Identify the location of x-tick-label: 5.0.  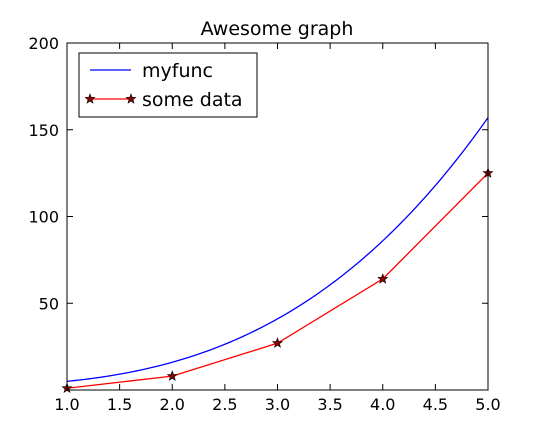
(487, 404).